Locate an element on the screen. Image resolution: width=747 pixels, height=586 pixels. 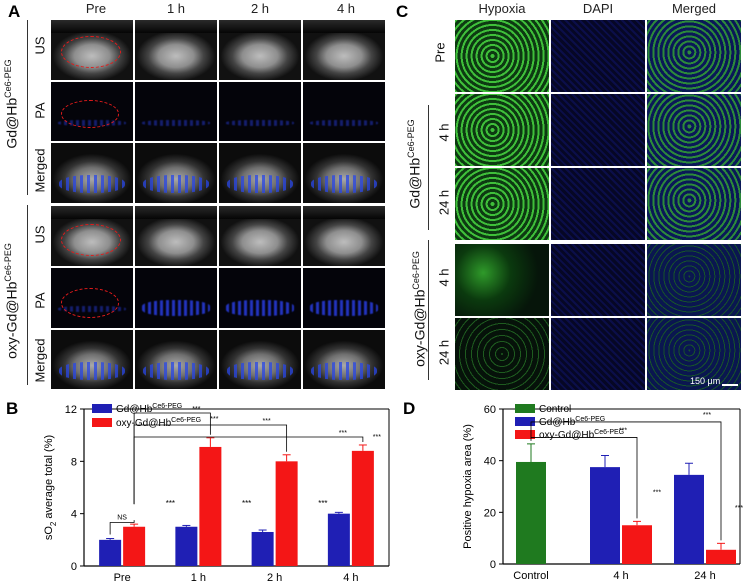
x-tick-label: Control is located at coordinates (530, 576).